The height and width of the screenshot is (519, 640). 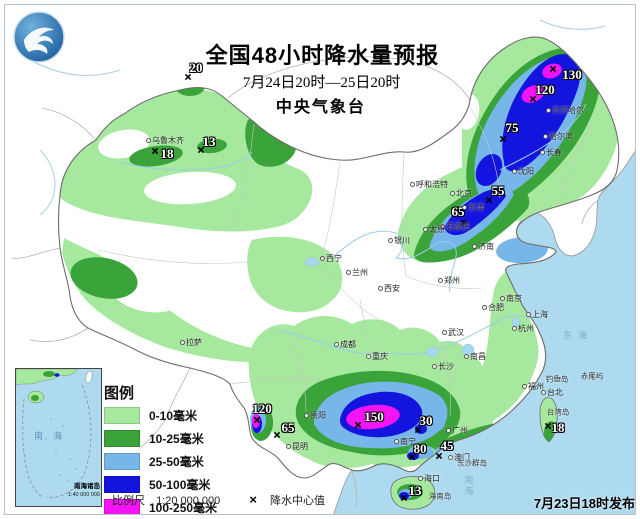 I want to click on legend-row: 25-50毫米, so click(x=160, y=461).